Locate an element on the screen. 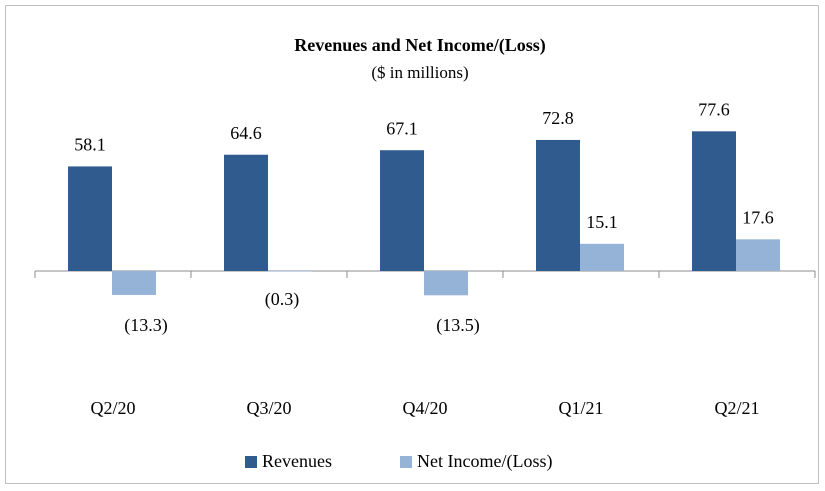  value-label: 15.1 is located at coordinates (602, 222).